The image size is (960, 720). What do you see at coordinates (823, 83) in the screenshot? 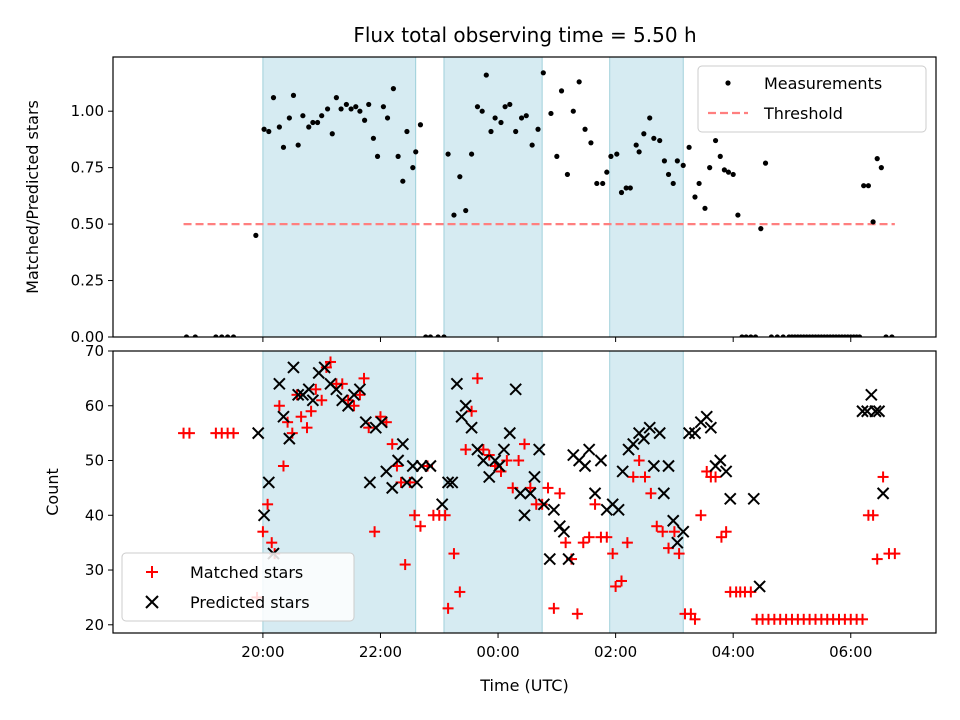
I see `legend-measurements-label: Measurements` at bounding box center [823, 83].